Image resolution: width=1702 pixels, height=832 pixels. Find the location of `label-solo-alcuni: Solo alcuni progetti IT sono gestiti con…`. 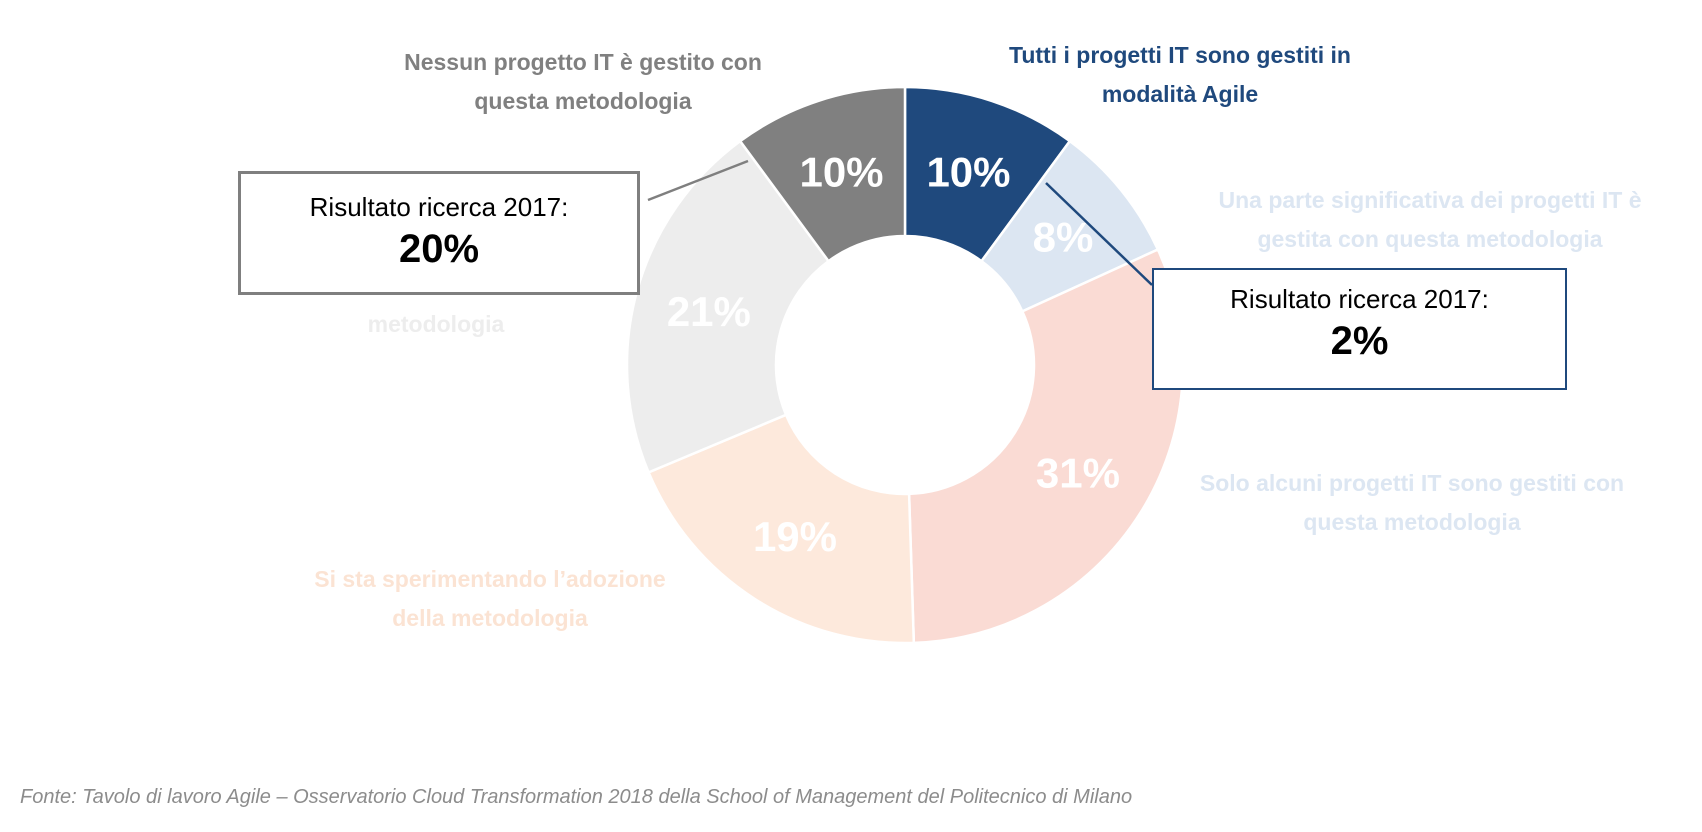

label-solo-alcuni: Solo alcuni progetti IT sono gestiti con… is located at coordinates (1412, 503).